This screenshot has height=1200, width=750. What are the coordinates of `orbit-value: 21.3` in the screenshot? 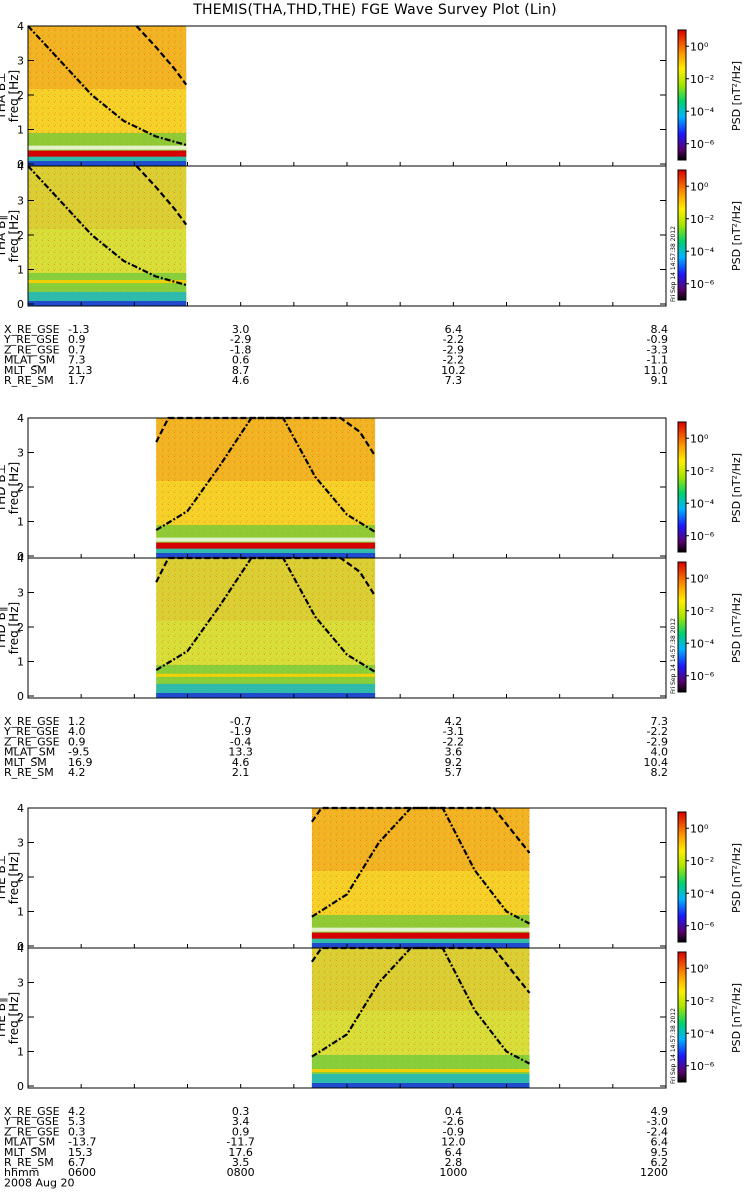 It's located at (80, 370).